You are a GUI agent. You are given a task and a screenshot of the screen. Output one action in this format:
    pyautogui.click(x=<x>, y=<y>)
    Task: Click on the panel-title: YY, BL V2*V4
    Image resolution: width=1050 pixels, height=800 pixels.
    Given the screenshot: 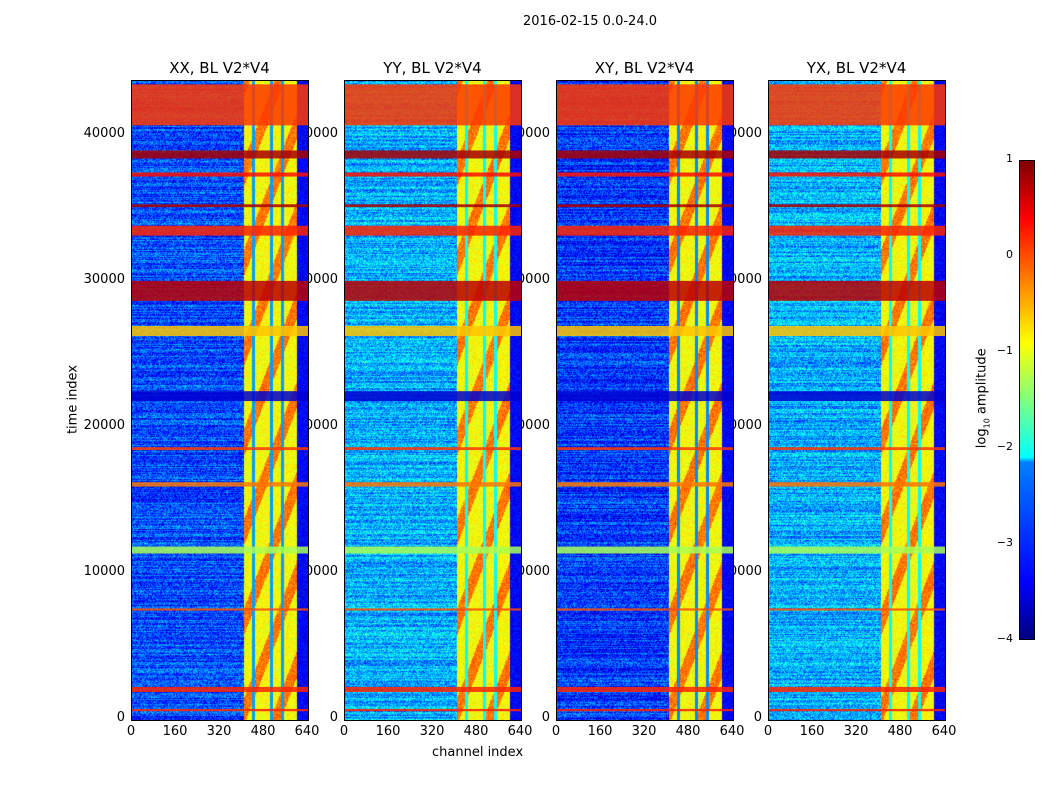 What is the action you would take?
    pyautogui.click(x=432, y=68)
    